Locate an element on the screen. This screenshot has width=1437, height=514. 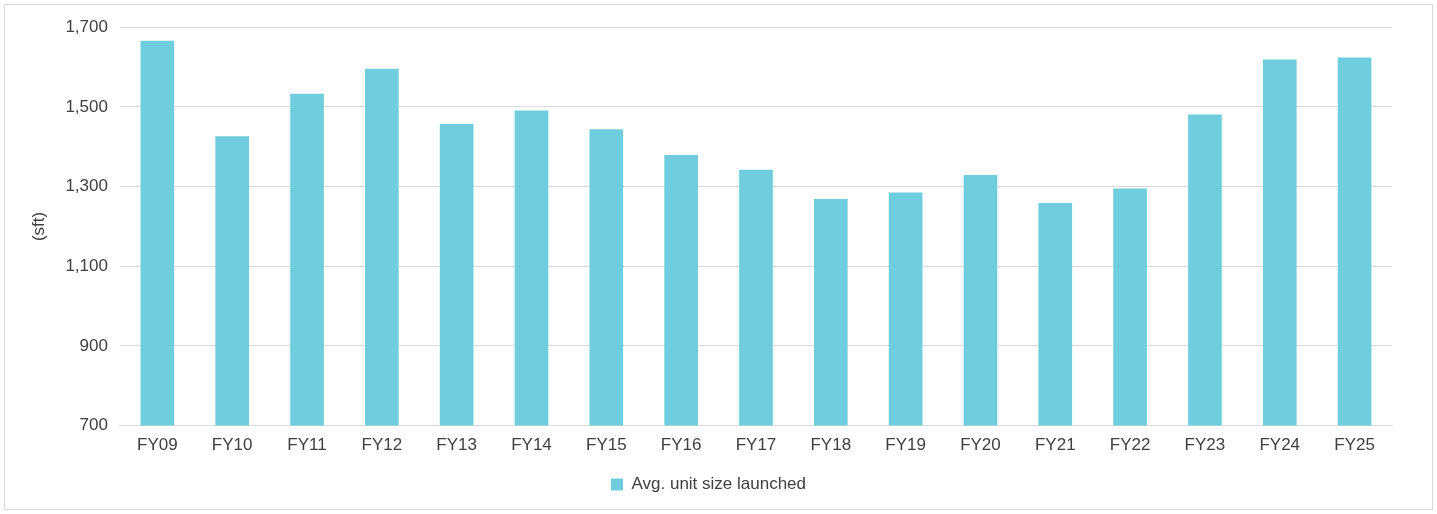
x-tick-label: FY11 is located at coordinates (307, 445).